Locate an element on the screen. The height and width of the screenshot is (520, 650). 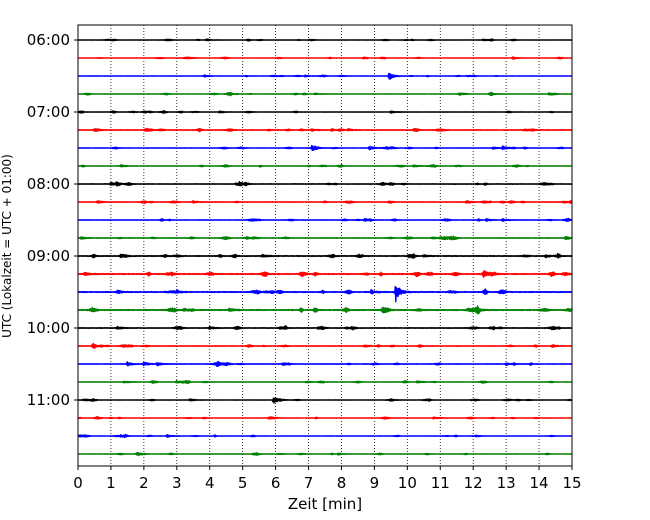
x-tick-label: 14 is located at coordinates (539, 483).